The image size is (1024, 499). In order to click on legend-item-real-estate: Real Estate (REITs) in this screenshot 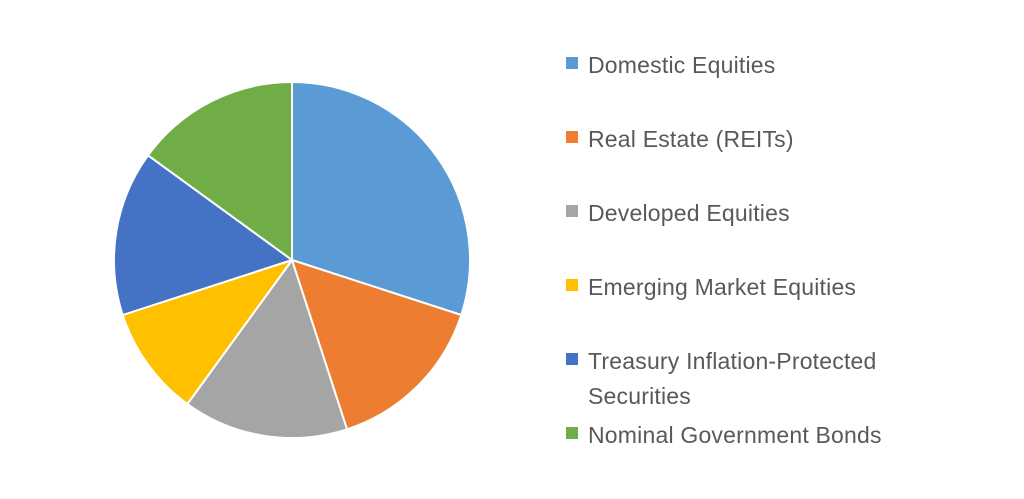, I will do `click(757, 139)`.